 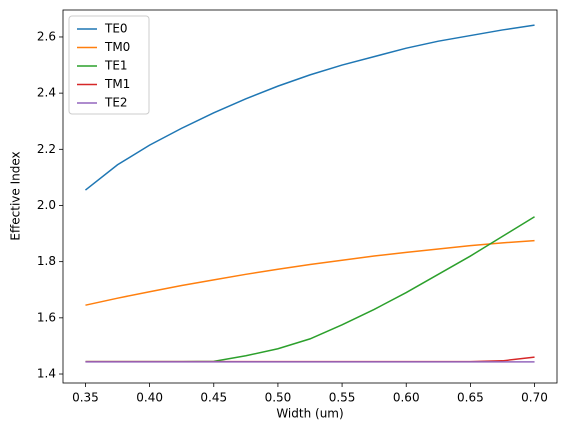 What do you see at coordinates (85, 398) in the screenshot?
I see `x-tick-label: 0.35` at bounding box center [85, 398].